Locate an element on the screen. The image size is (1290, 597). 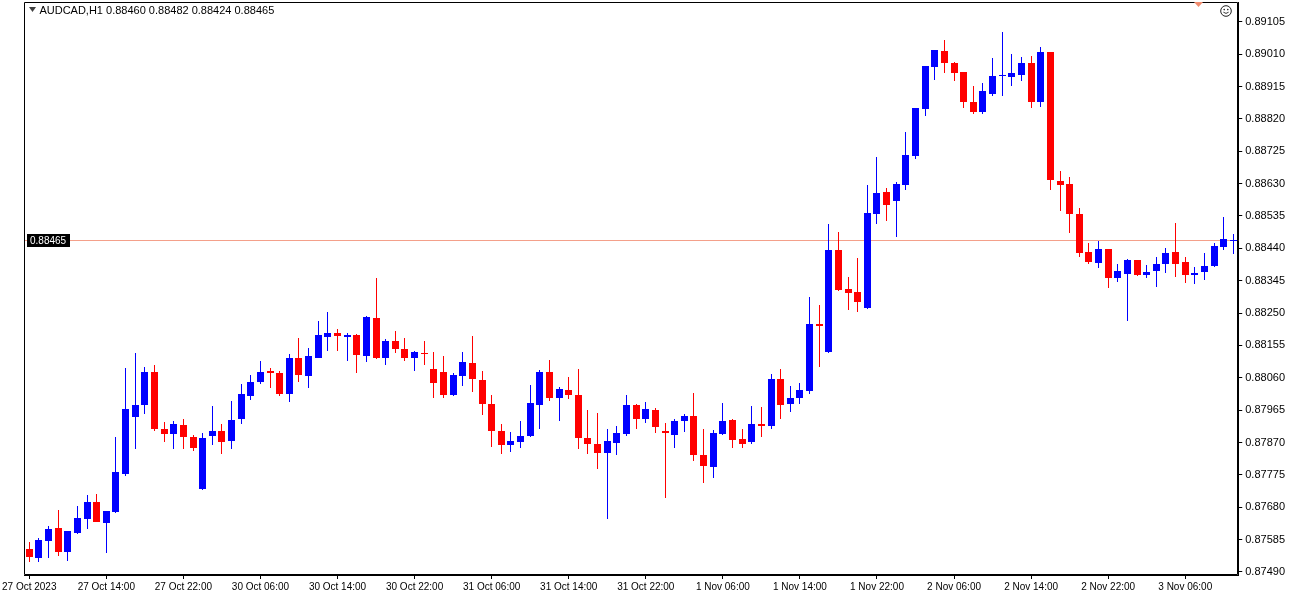
y-tick-label: 0.88915 is located at coordinates (1265, 85).